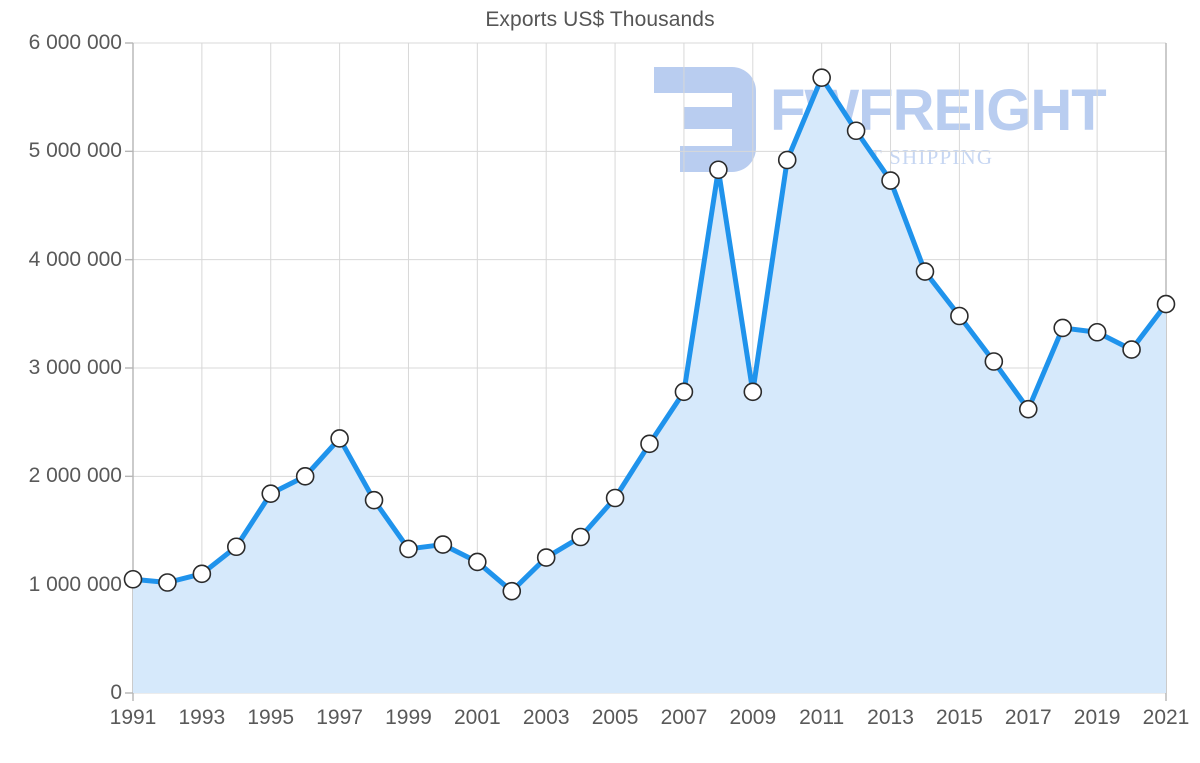  Describe the element at coordinates (75, 151) in the screenshot. I see `y-axis-tick-label: 5 000 000` at that location.